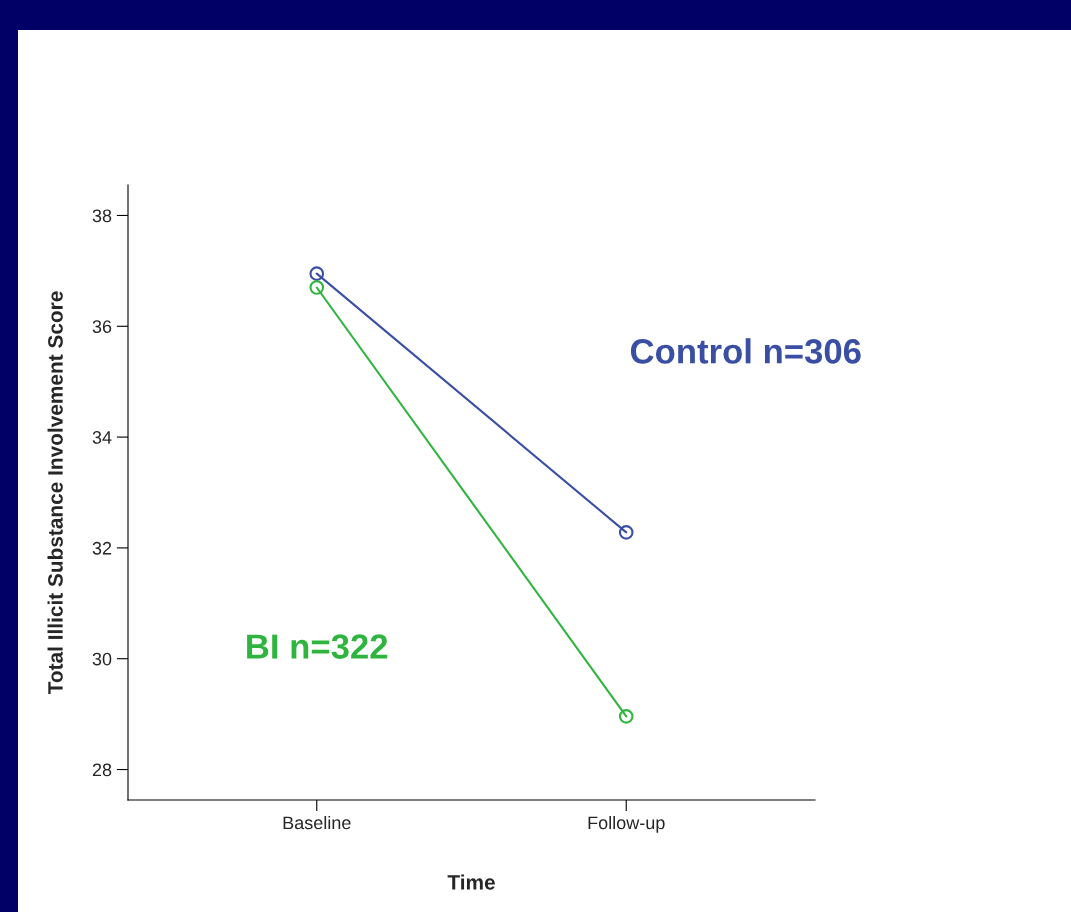 Image resolution: width=1071 pixels, height=912 pixels. Describe the element at coordinates (317, 646) in the screenshot. I see `text: BI n=322` at that location.